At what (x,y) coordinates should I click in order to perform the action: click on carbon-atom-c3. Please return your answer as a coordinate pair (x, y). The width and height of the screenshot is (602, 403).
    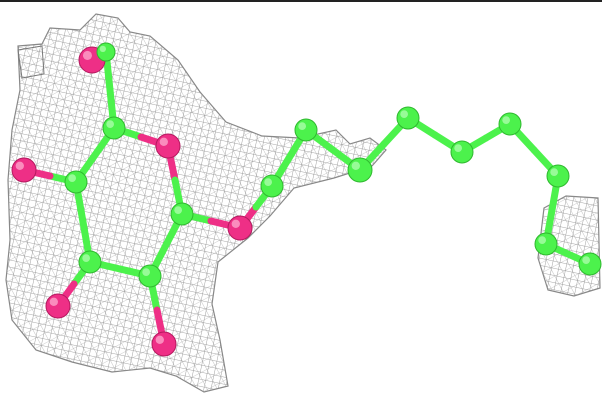
    Looking at the image, I should click on (182, 214).